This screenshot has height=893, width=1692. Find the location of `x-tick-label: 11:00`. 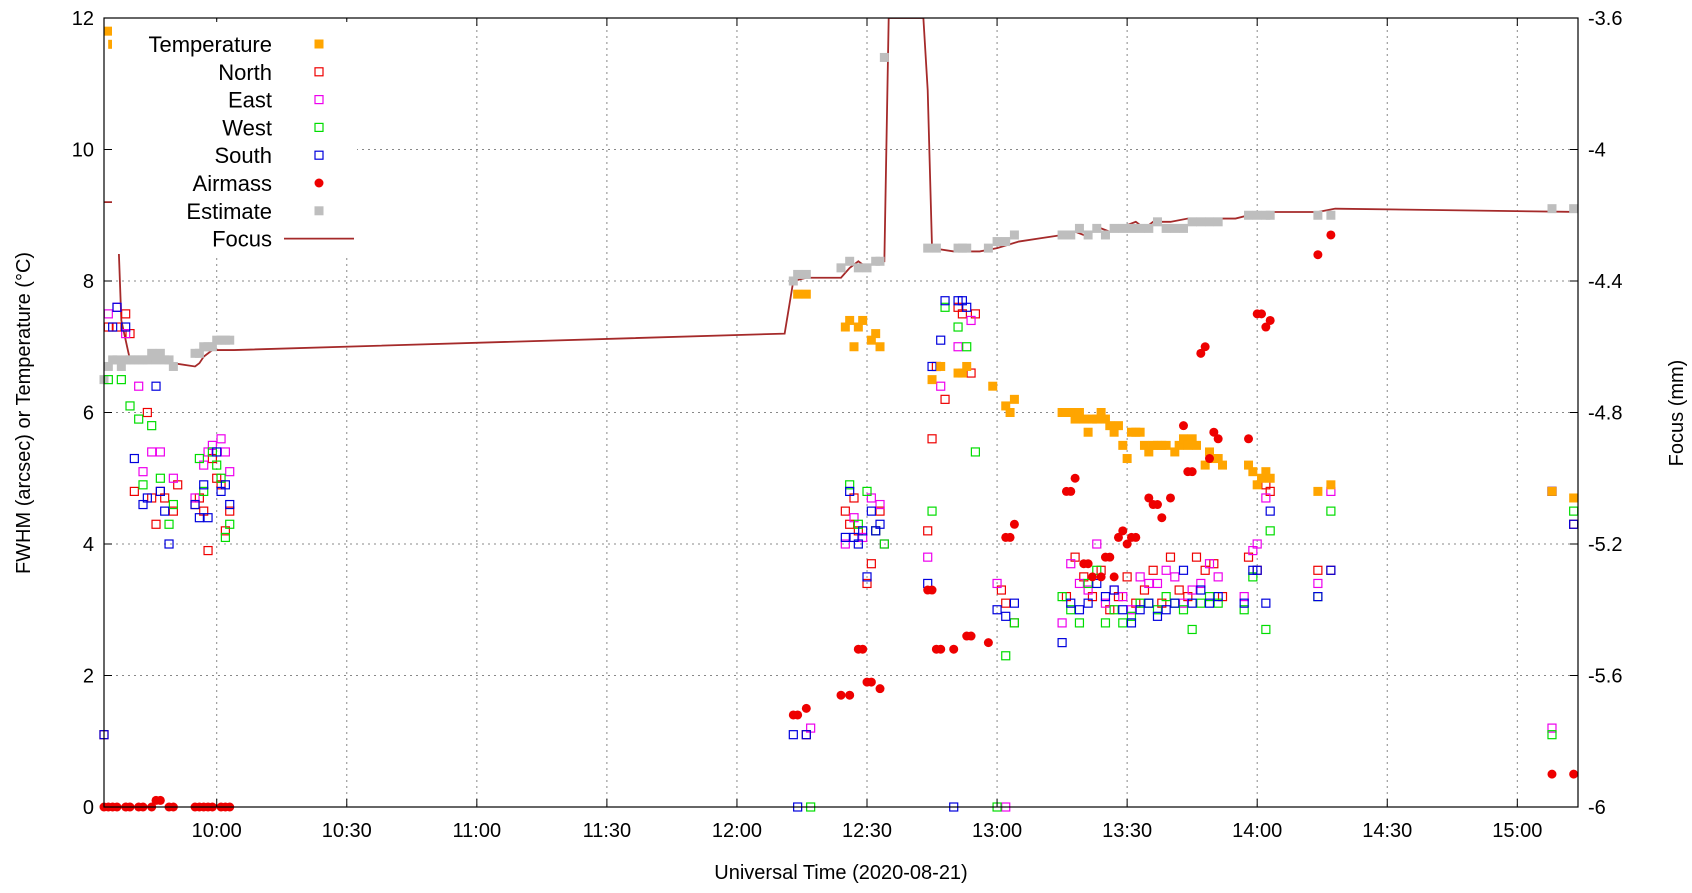

x-tick-label: 11:00 is located at coordinates (477, 831).